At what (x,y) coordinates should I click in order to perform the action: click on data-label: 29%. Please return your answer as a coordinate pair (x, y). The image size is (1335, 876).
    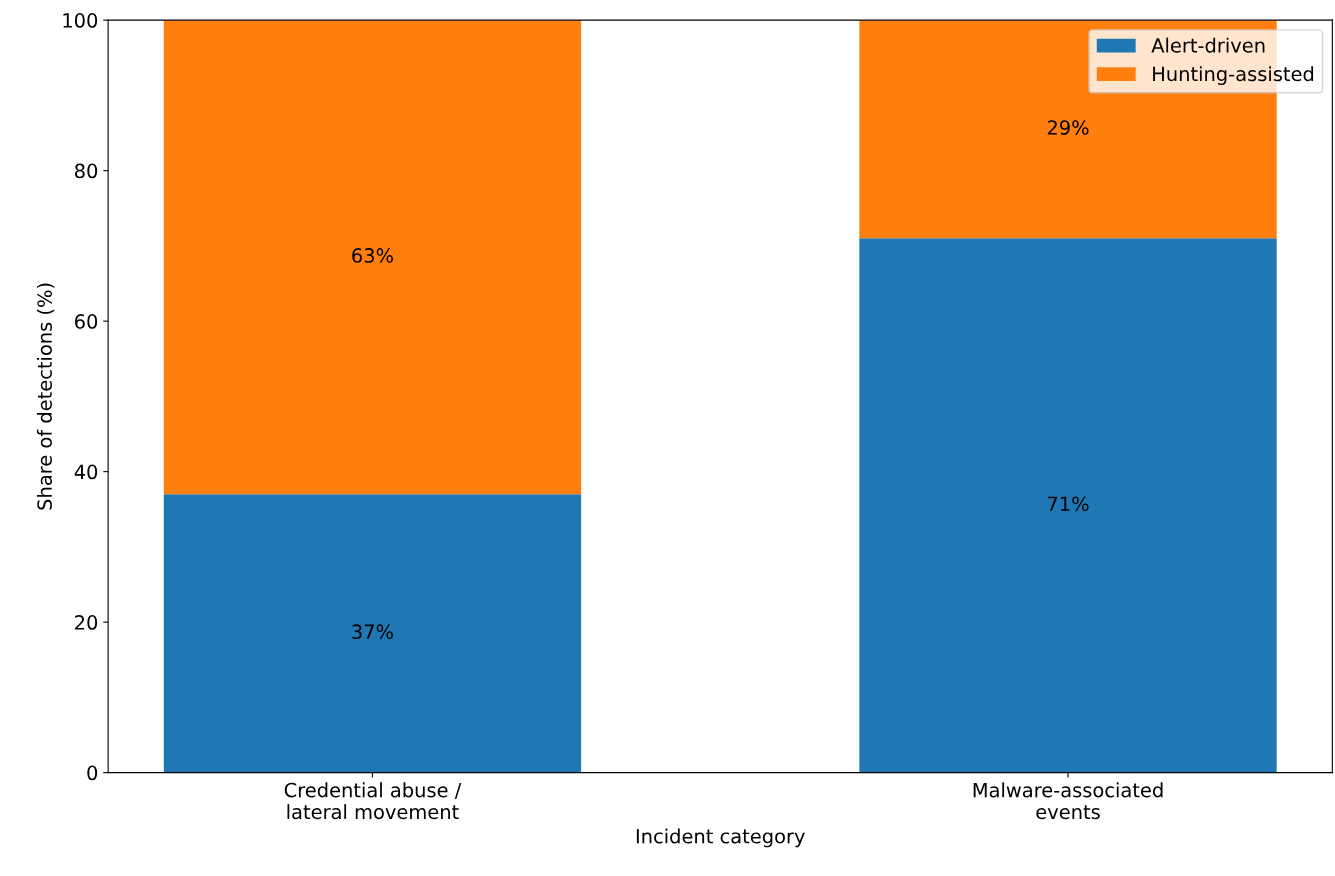
    Looking at the image, I should click on (1068, 127).